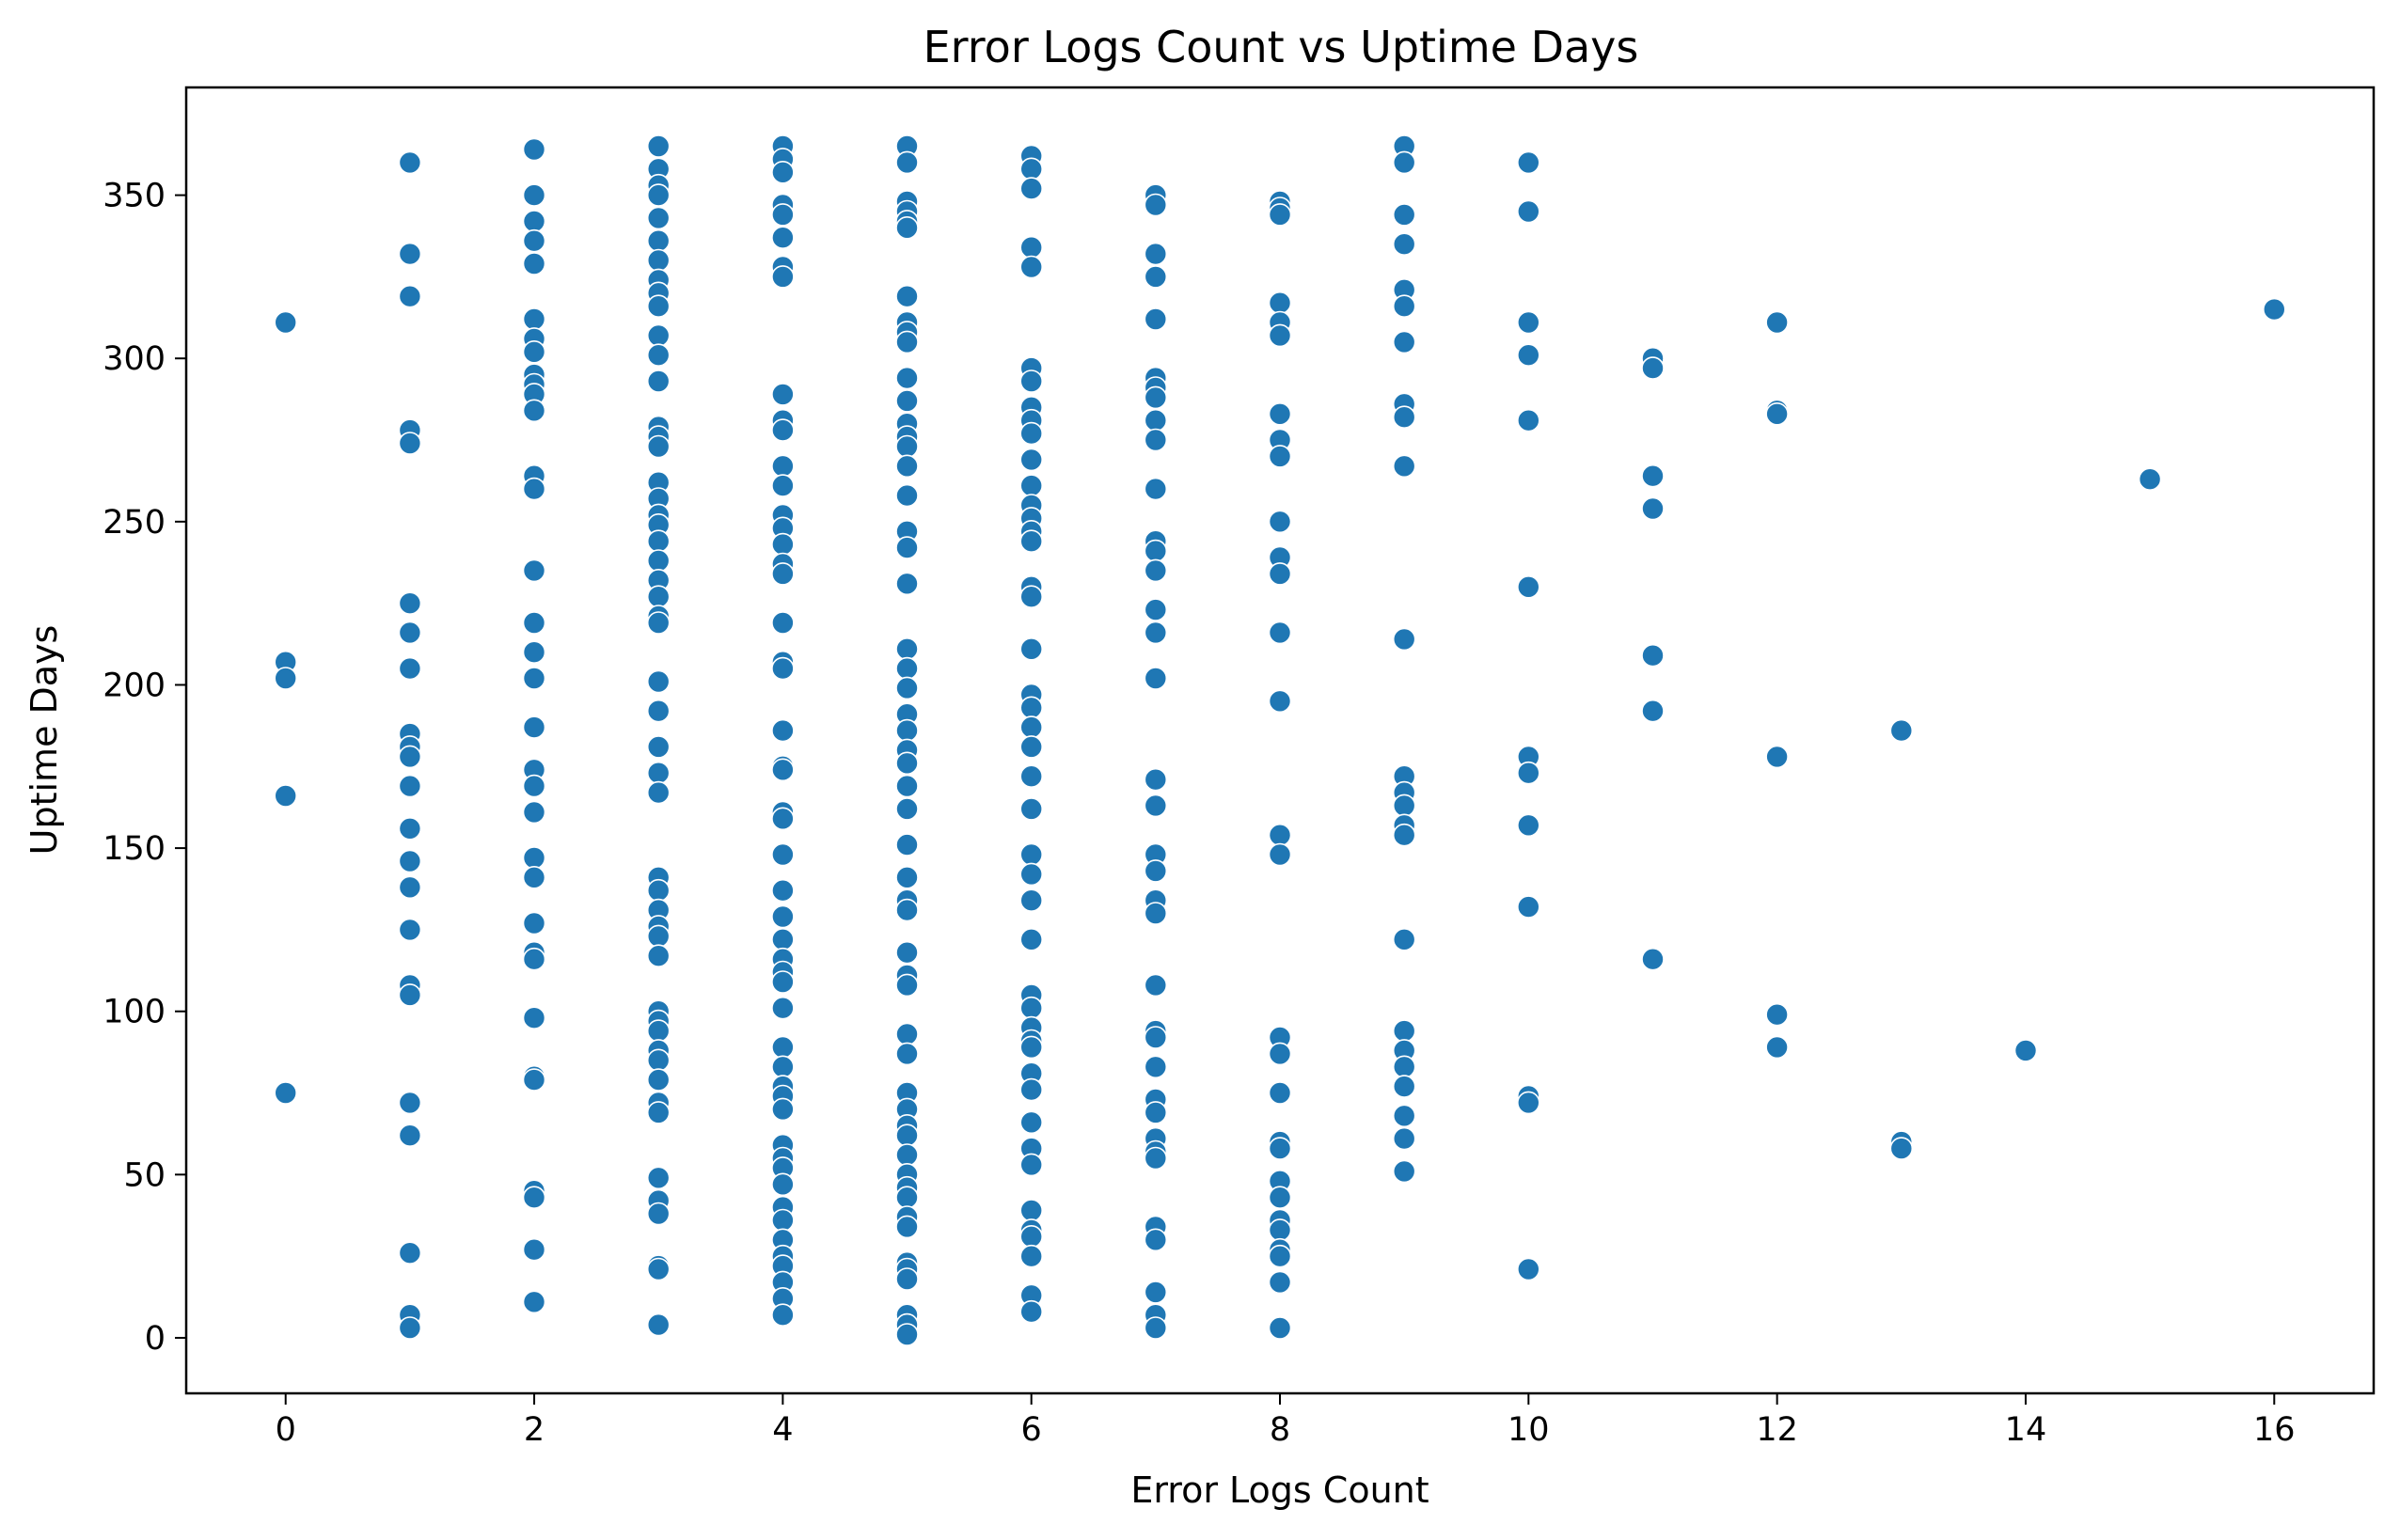 The image size is (2400, 1540). I want to click on chart-title: Error Logs Count vs Uptime Days, so click(1281, 47).